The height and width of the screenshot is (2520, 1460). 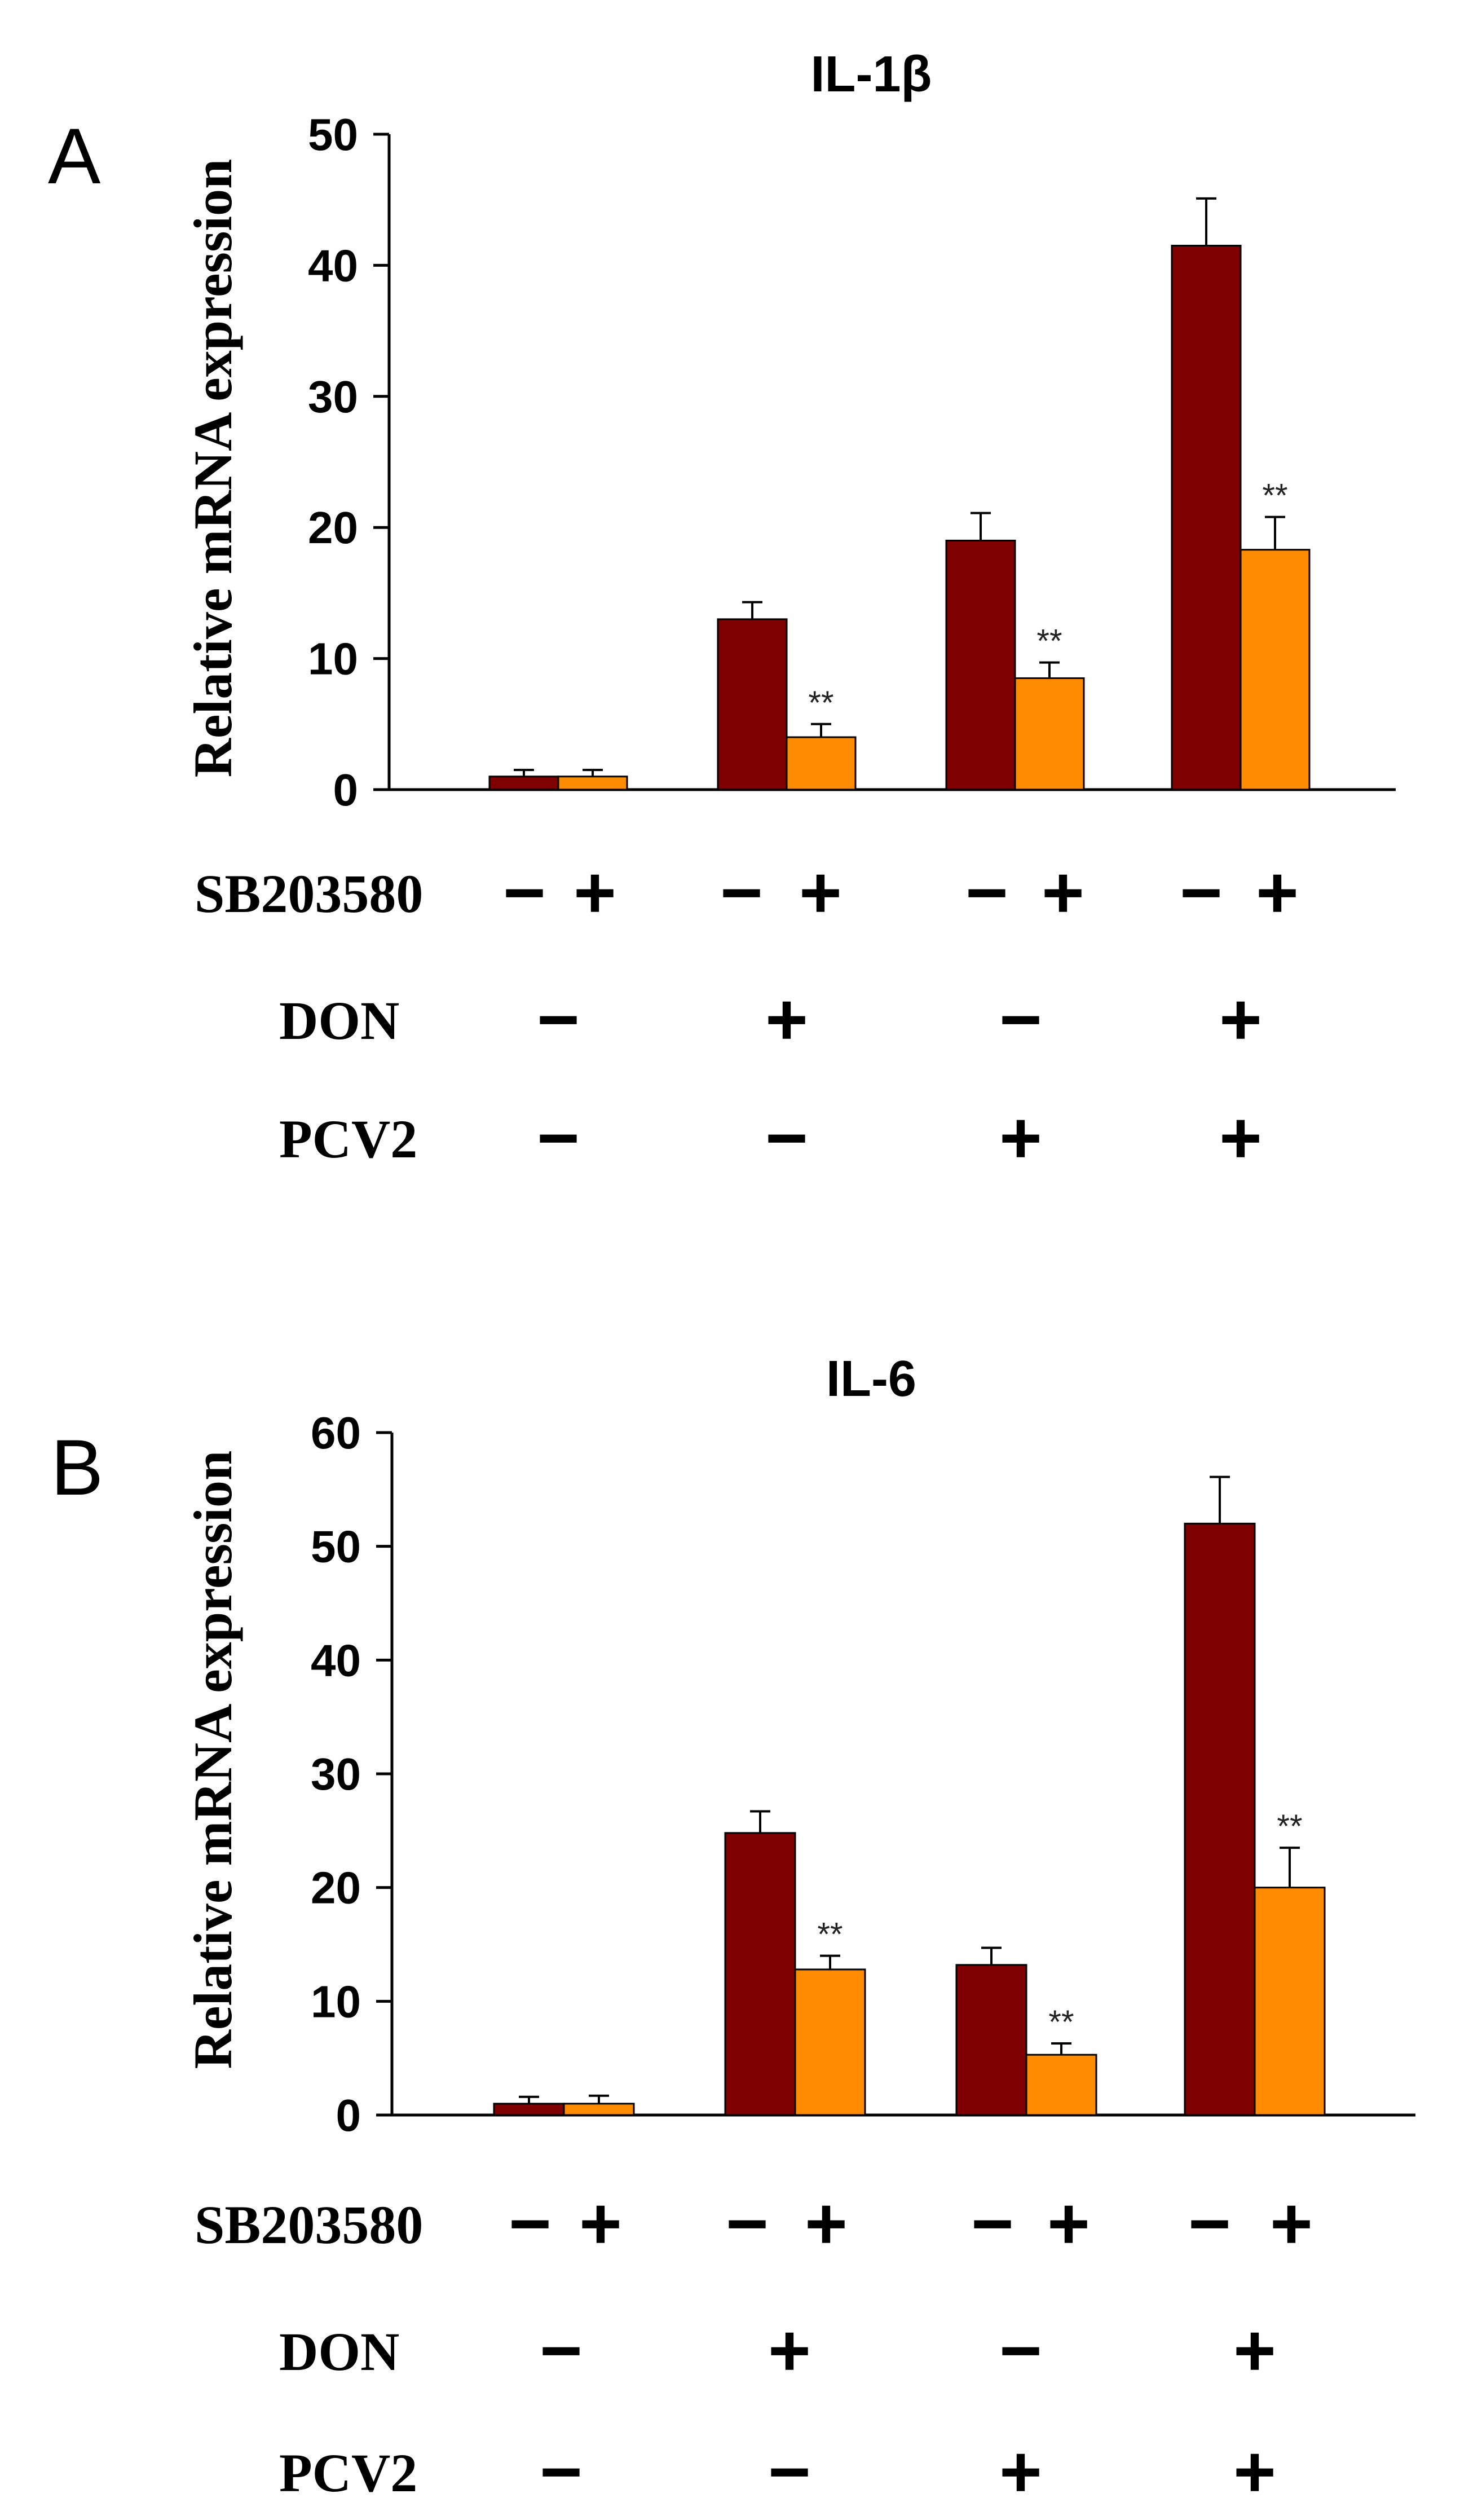 What do you see at coordinates (871, 1379) in the screenshot?
I see `chart-title-b: IL-6` at bounding box center [871, 1379].